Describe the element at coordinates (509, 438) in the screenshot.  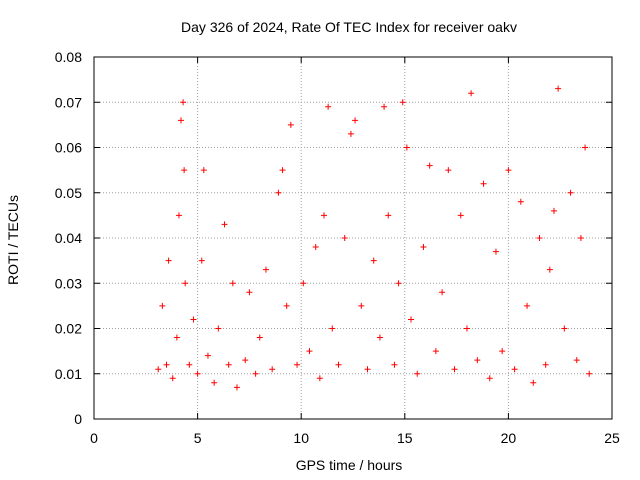
I see `x-tick-label: 20` at that location.